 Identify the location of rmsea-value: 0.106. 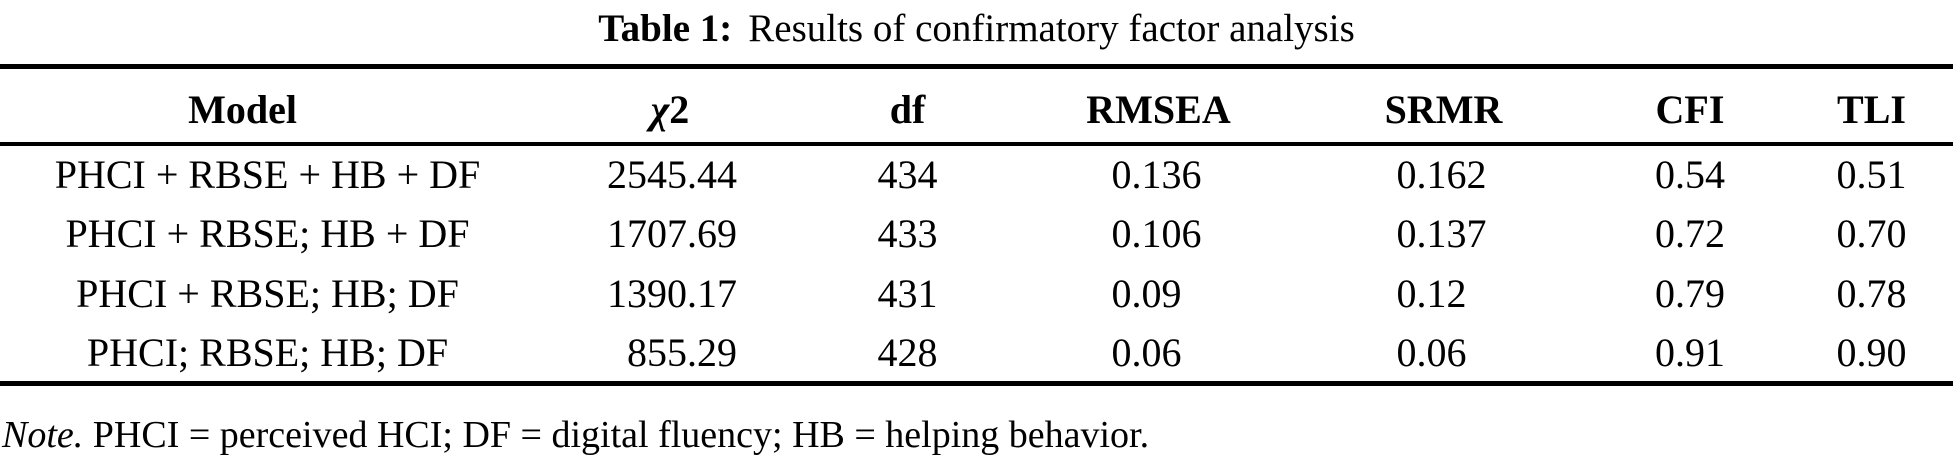
(1156, 233).